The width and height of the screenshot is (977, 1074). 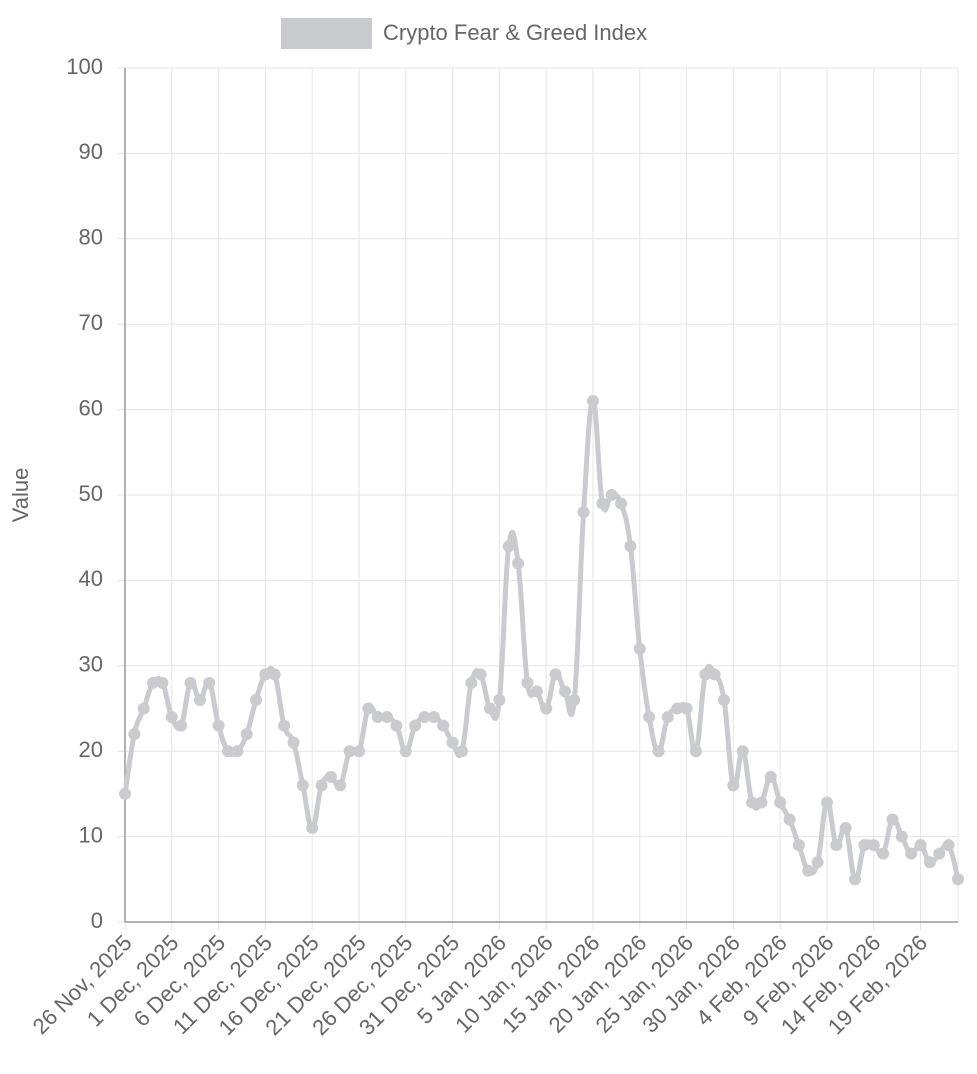 What do you see at coordinates (91, 322) in the screenshot?
I see `y-tick-label: 70` at bounding box center [91, 322].